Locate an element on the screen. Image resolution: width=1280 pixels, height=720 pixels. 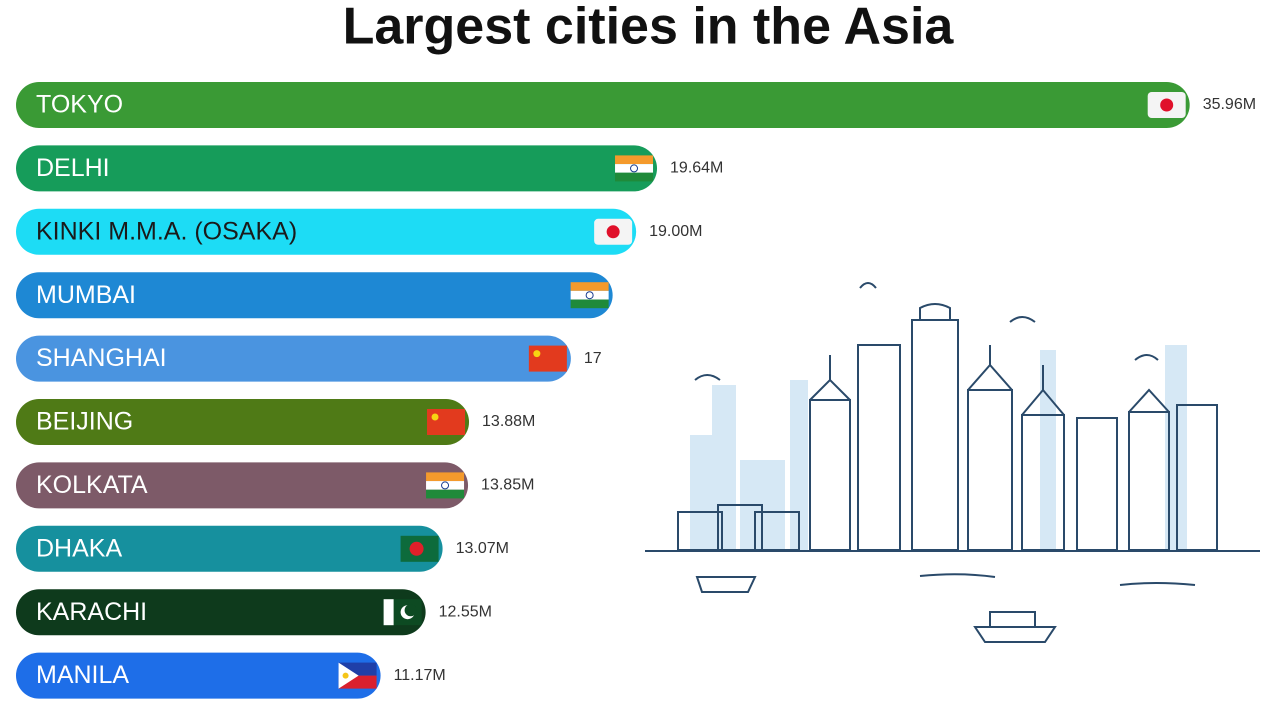
category-label: KARACHI is located at coordinates (91, 612).